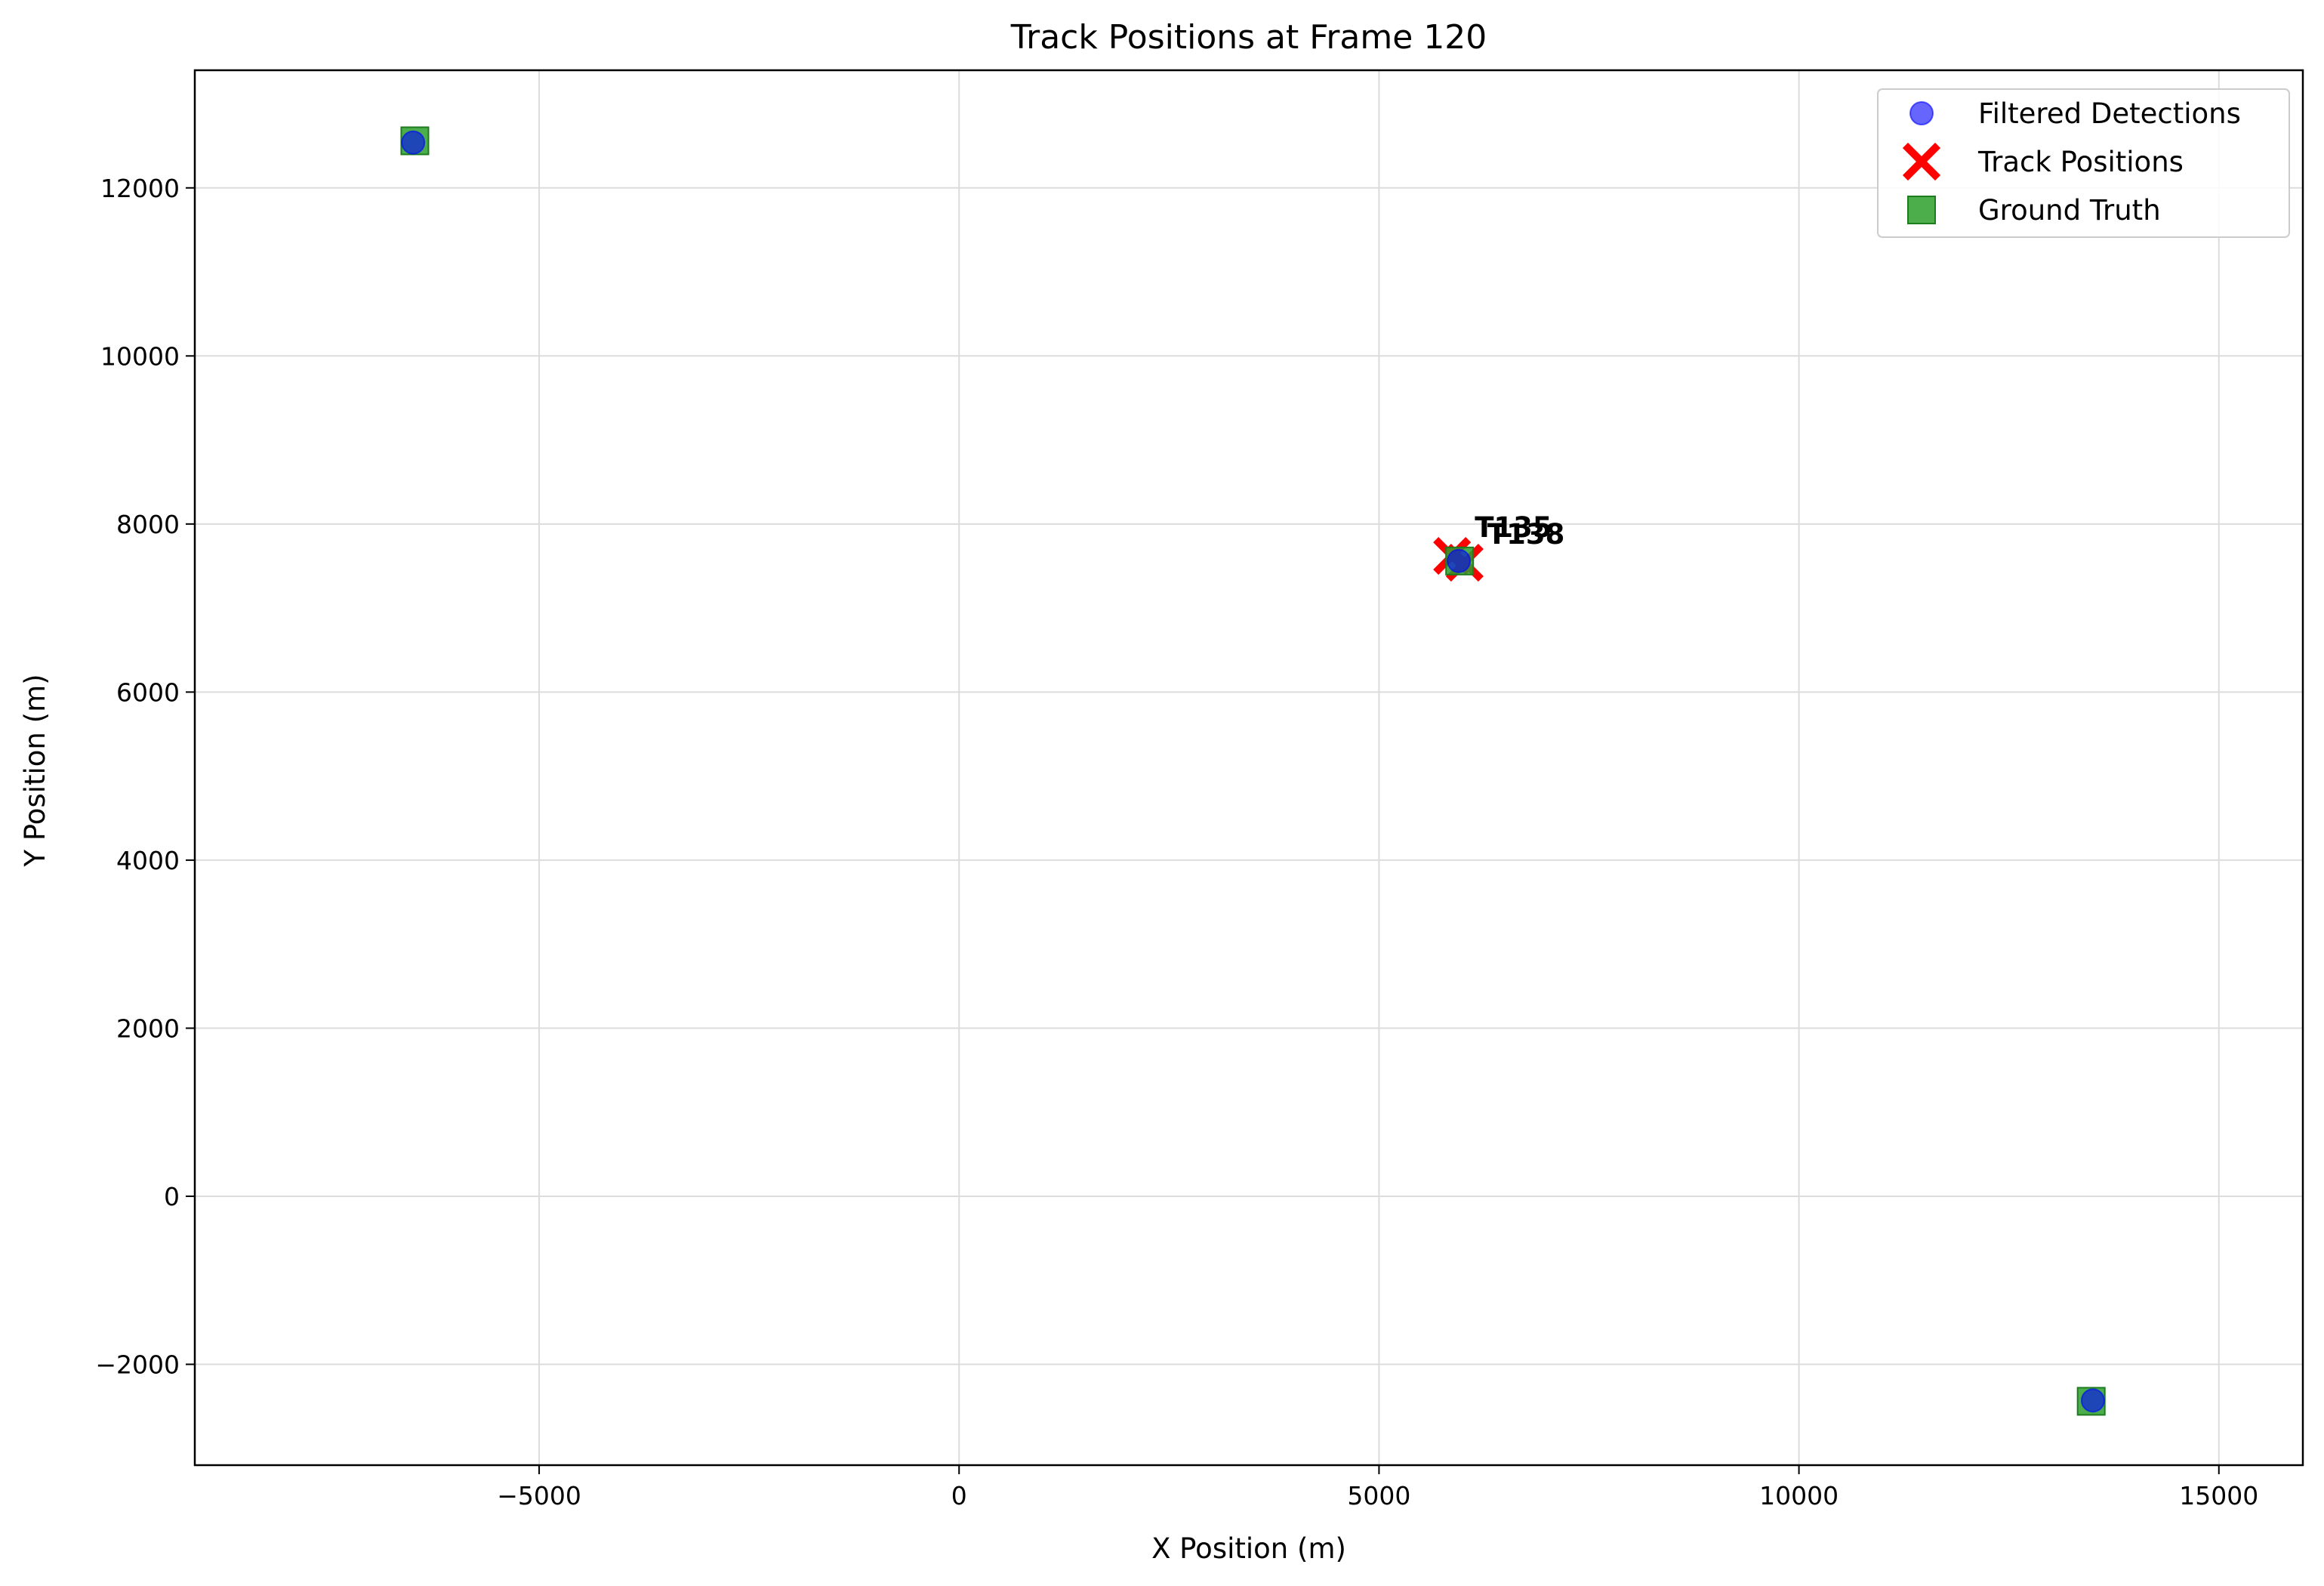  What do you see at coordinates (959, 1495) in the screenshot?
I see `x-tick-label: 0` at bounding box center [959, 1495].